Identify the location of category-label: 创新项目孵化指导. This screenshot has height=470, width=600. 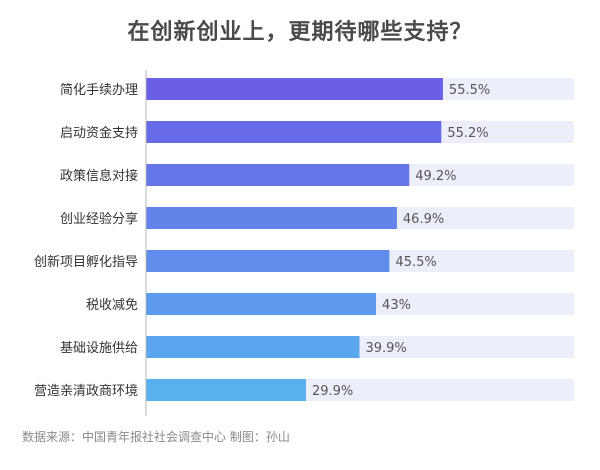
(86, 262).